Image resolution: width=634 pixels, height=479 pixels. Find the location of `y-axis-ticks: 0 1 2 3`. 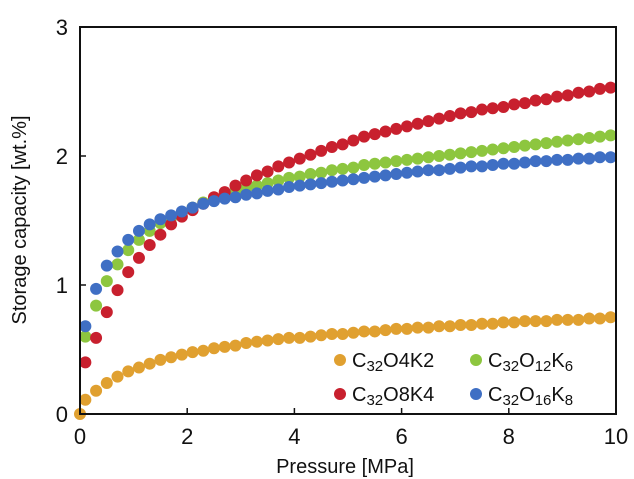

y-axis-ticks: 0 1 2 3 is located at coordinates (71, 221).